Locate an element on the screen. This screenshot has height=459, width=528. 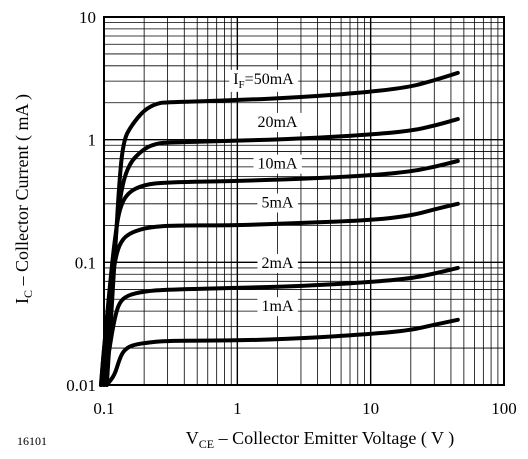
x-tick-label: 1 is located at coordinates (237, 408).